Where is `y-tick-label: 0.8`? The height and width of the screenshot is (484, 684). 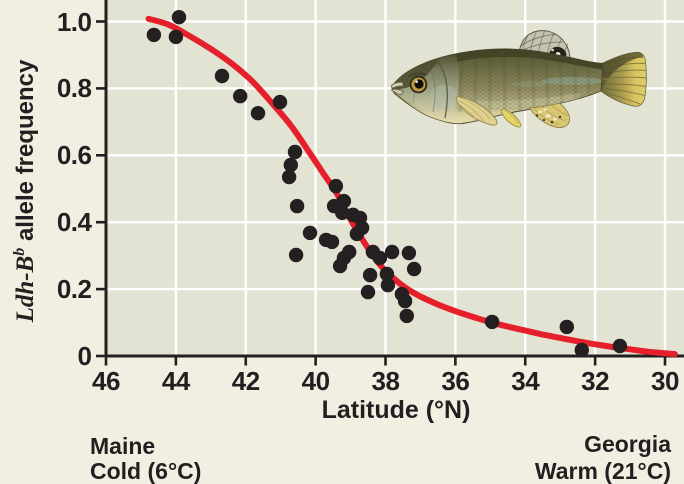 y-tick-label: 0.8 is located at coordinates (74, 88).